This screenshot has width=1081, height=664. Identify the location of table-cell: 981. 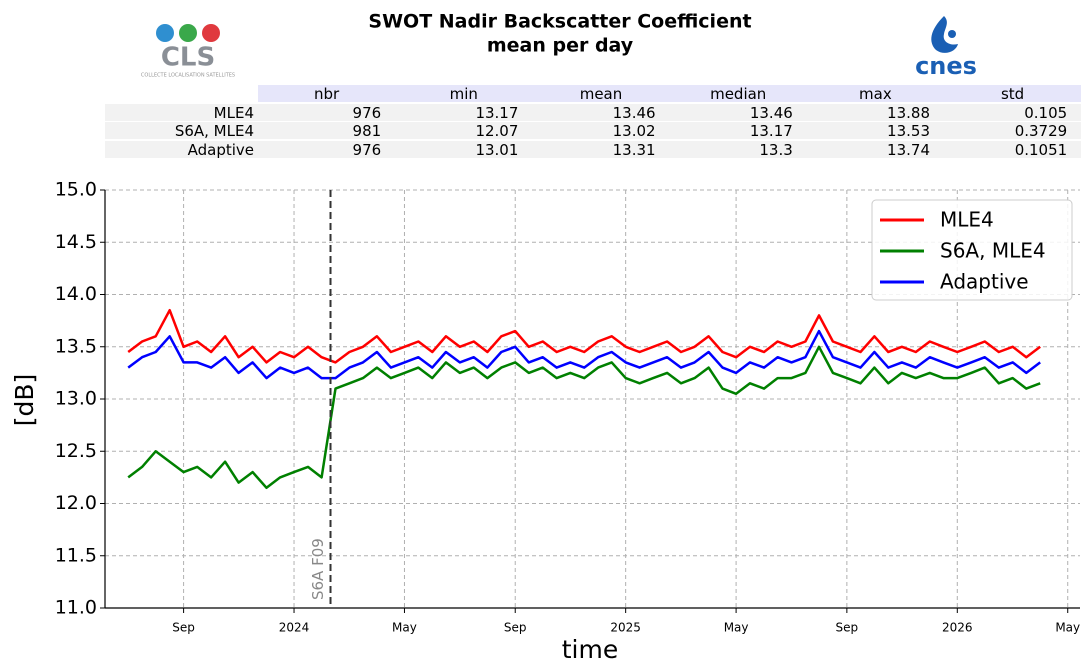
(367, 131).